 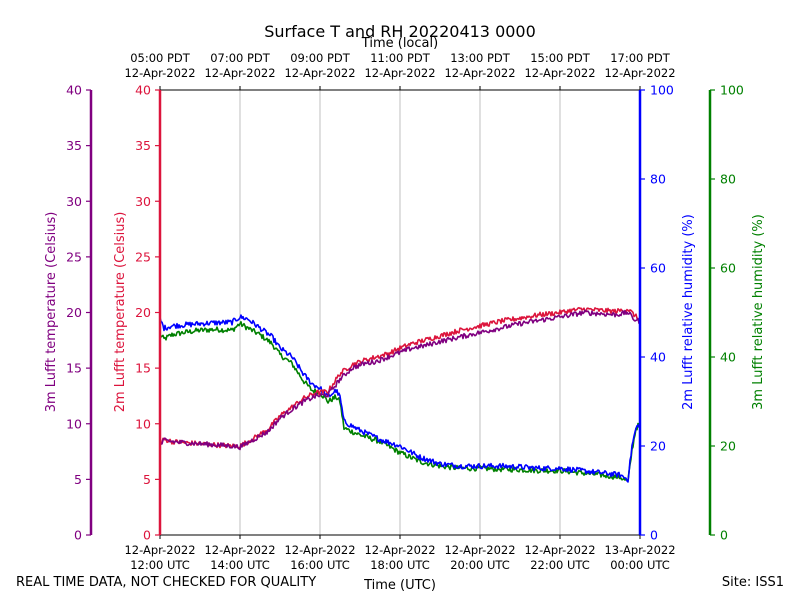 What do you see at coordinates (400, 58) in the screenshot?
I see `top-tick-label-time: 11:00 PDT` at bounding box center [400, 58].